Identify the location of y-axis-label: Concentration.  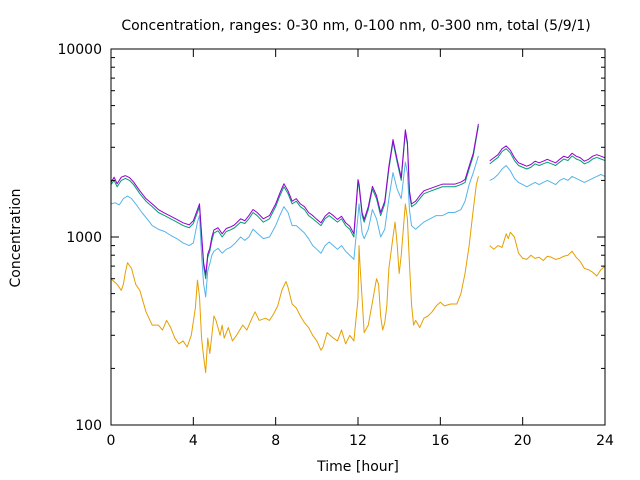
(16, 237).